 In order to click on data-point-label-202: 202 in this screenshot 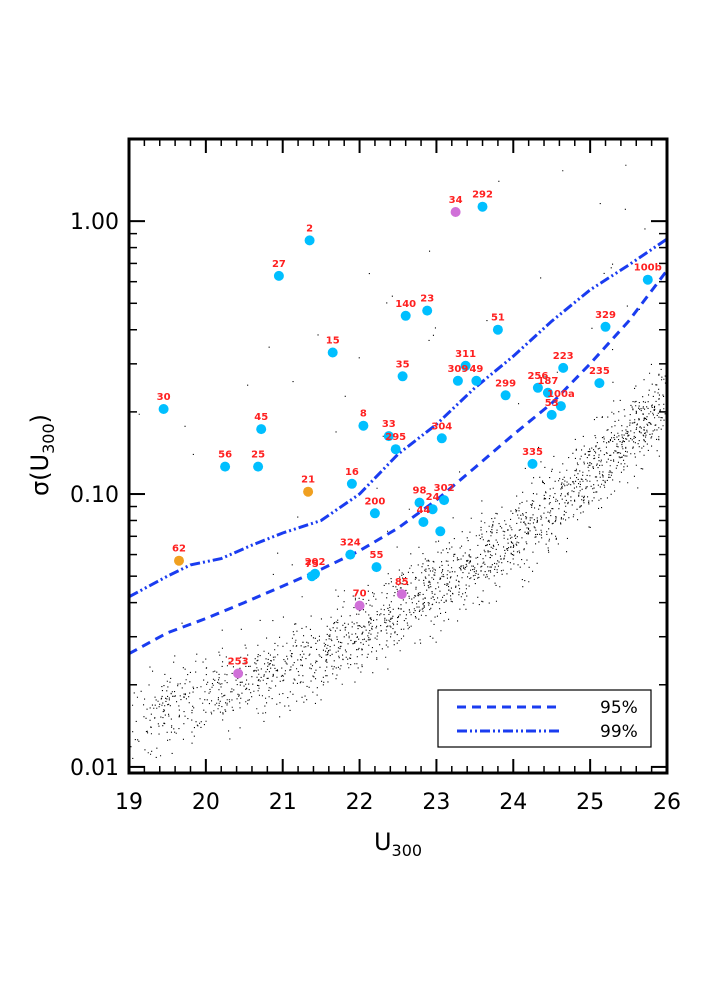, I will do `click(315, 562)`.